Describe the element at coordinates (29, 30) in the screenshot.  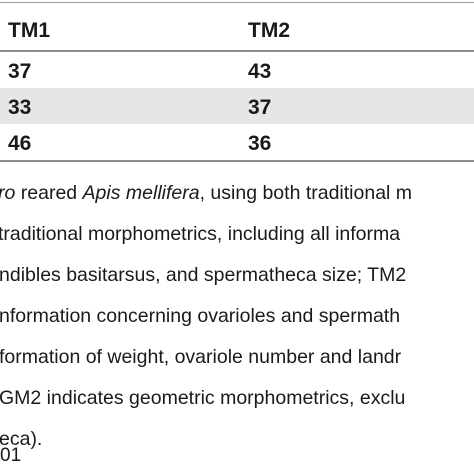
I see `header-cell-tm1: TM1` at that location.